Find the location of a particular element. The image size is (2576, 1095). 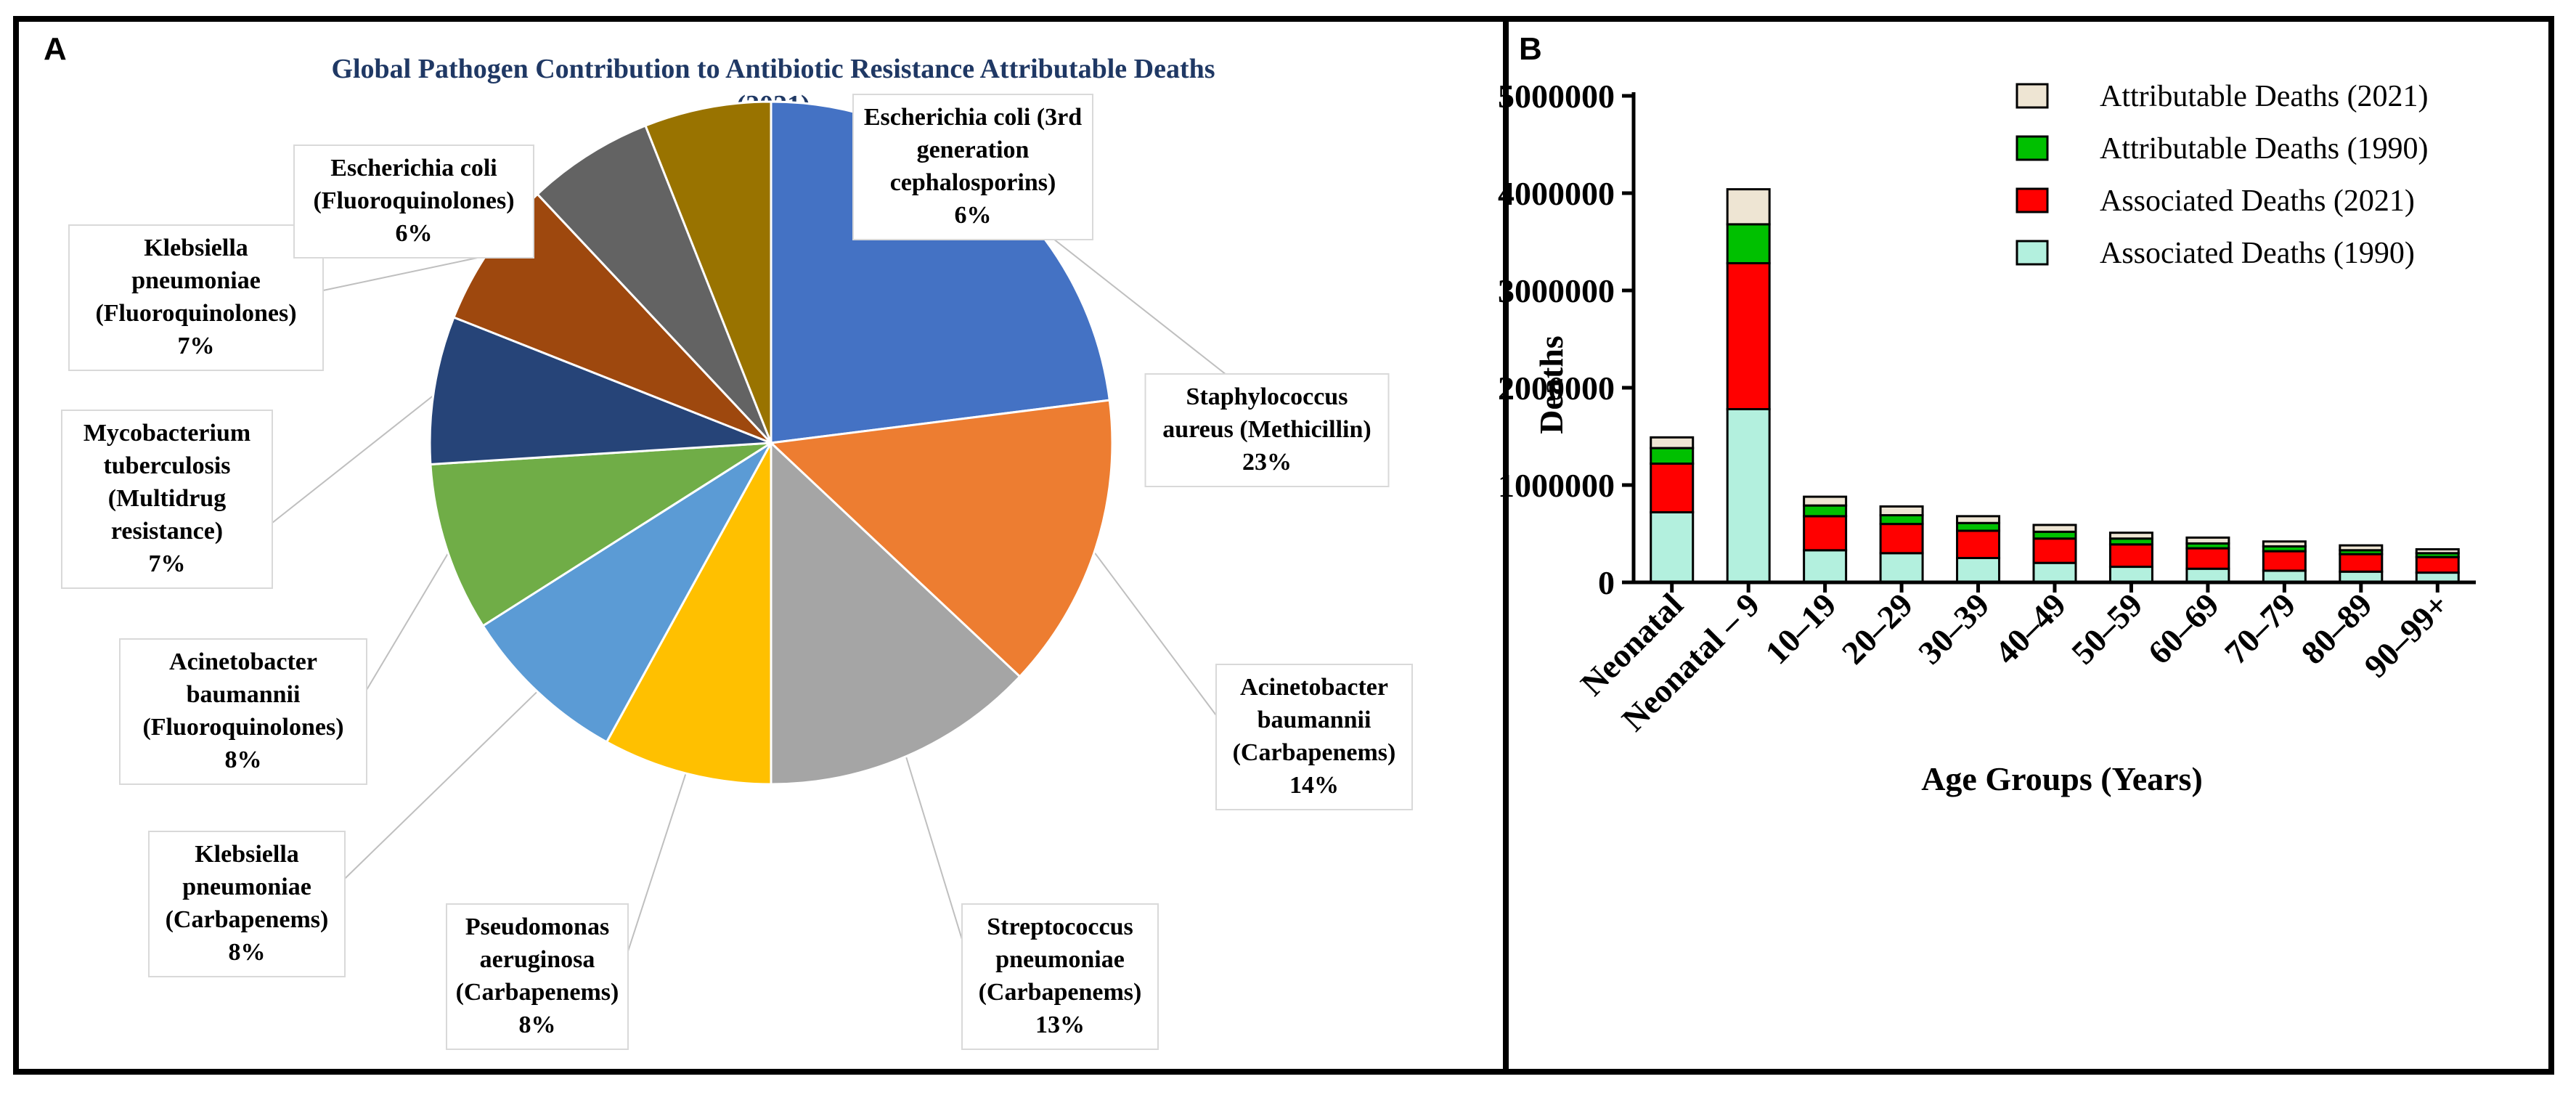

legend-entry: Attributable Deaths (1990) is located at coordinates (2264, 149).